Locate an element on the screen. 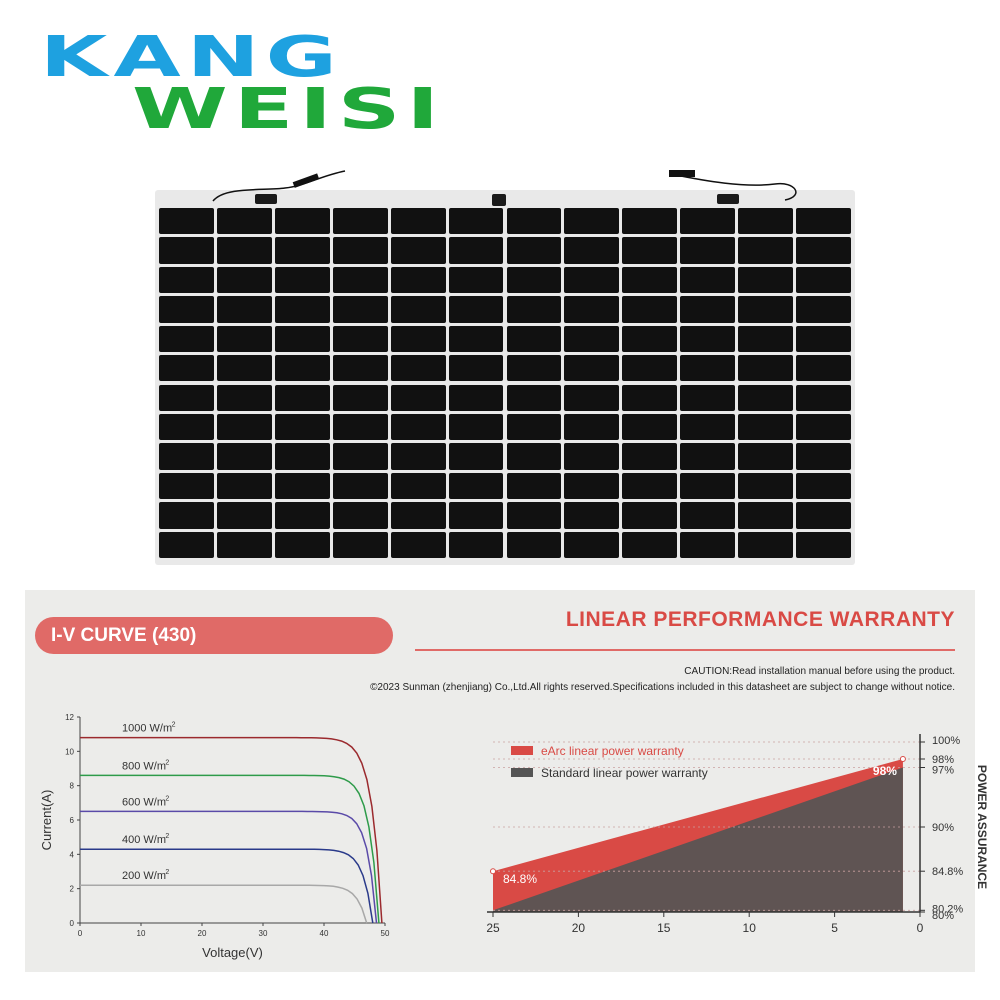 This screenshot has height=1000, width=1000. brand-logo-line2: WEISI is located at coordinates (289, 109).